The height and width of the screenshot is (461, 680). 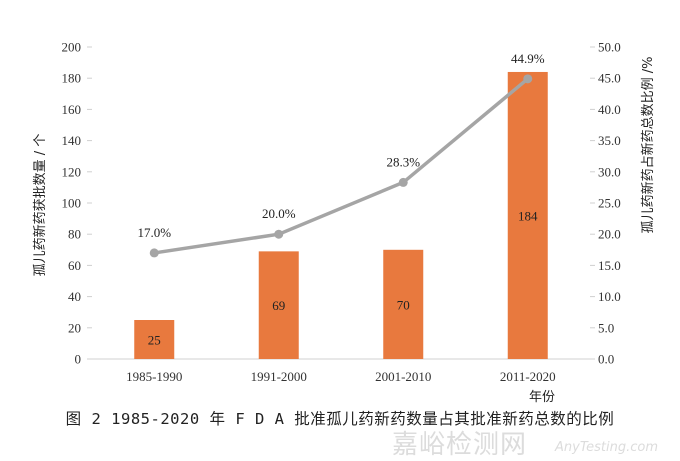 I want to click on x-tick-label: 2011-2020, so click(x=528, y=376).